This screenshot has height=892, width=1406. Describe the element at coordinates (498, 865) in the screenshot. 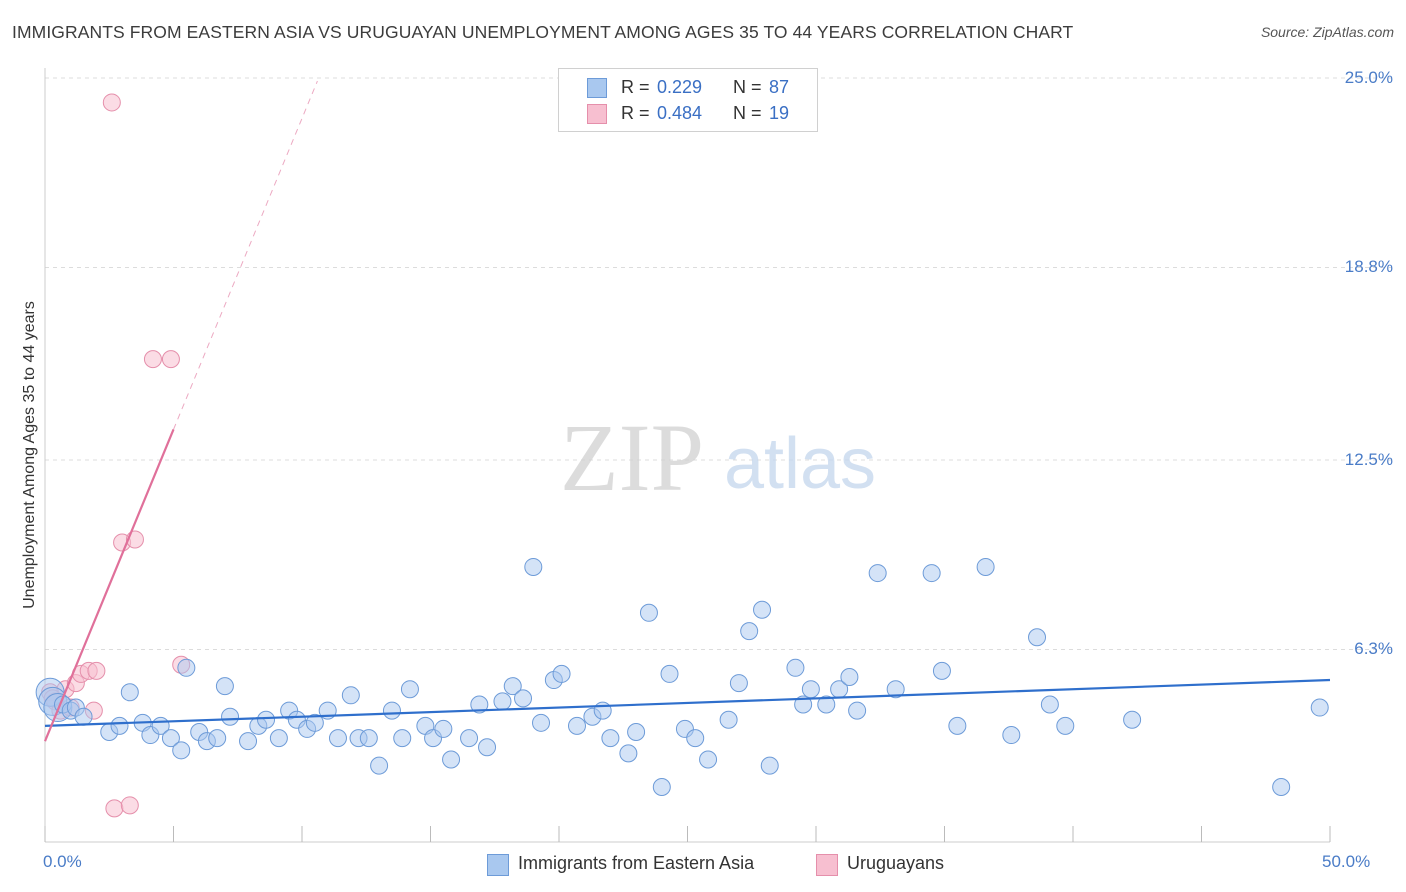

I see `bottom-legend-swatch-blue` at that location.